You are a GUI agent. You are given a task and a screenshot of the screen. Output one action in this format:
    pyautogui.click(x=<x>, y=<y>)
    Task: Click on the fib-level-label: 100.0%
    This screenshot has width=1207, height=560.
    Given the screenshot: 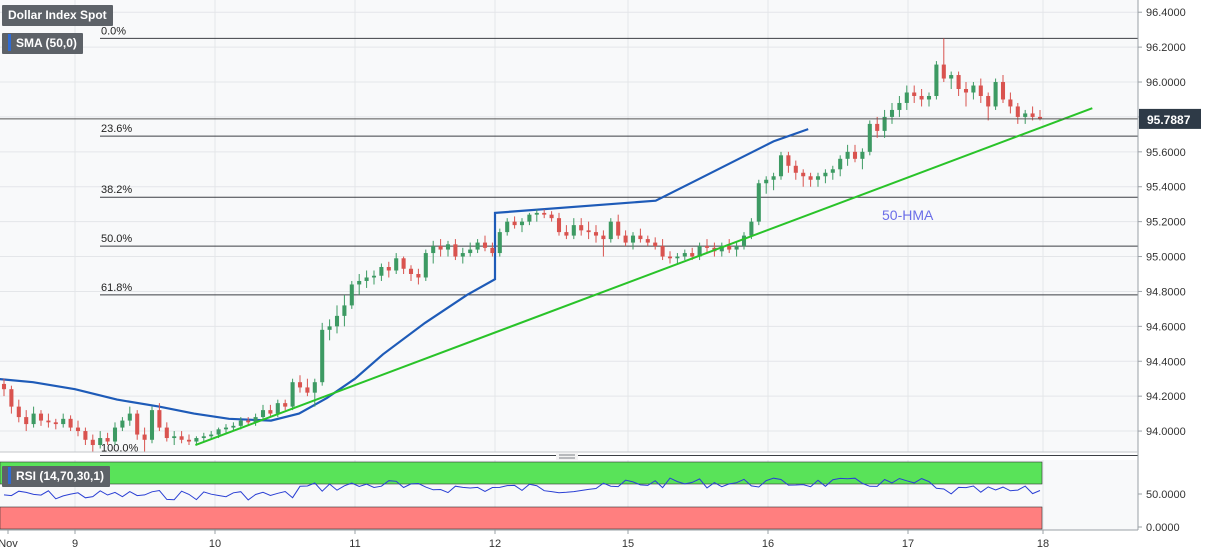 What is the action you would take?
    pyautogui.click(x=120, y=448)
    